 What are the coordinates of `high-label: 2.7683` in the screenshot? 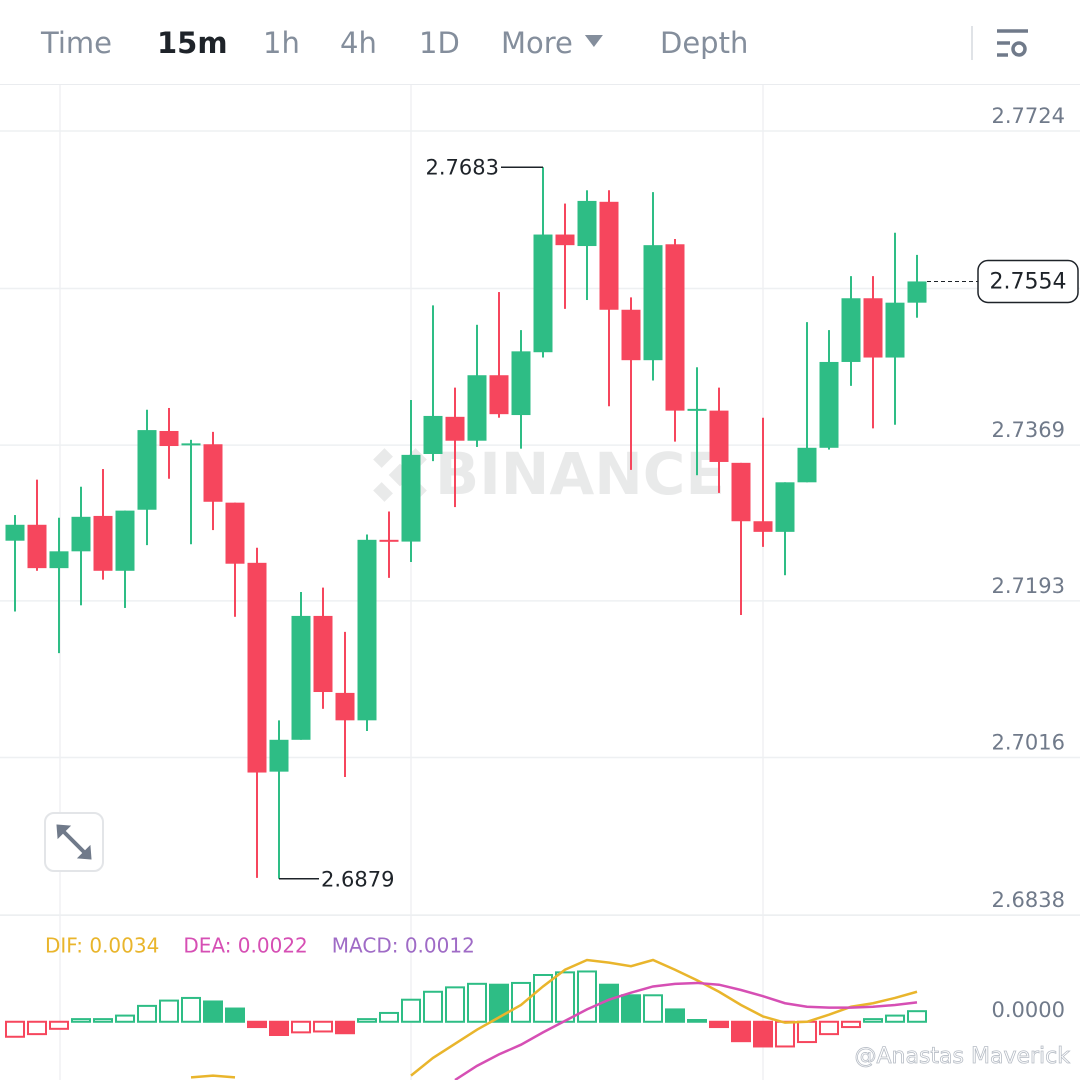 It's located at (462, 167).